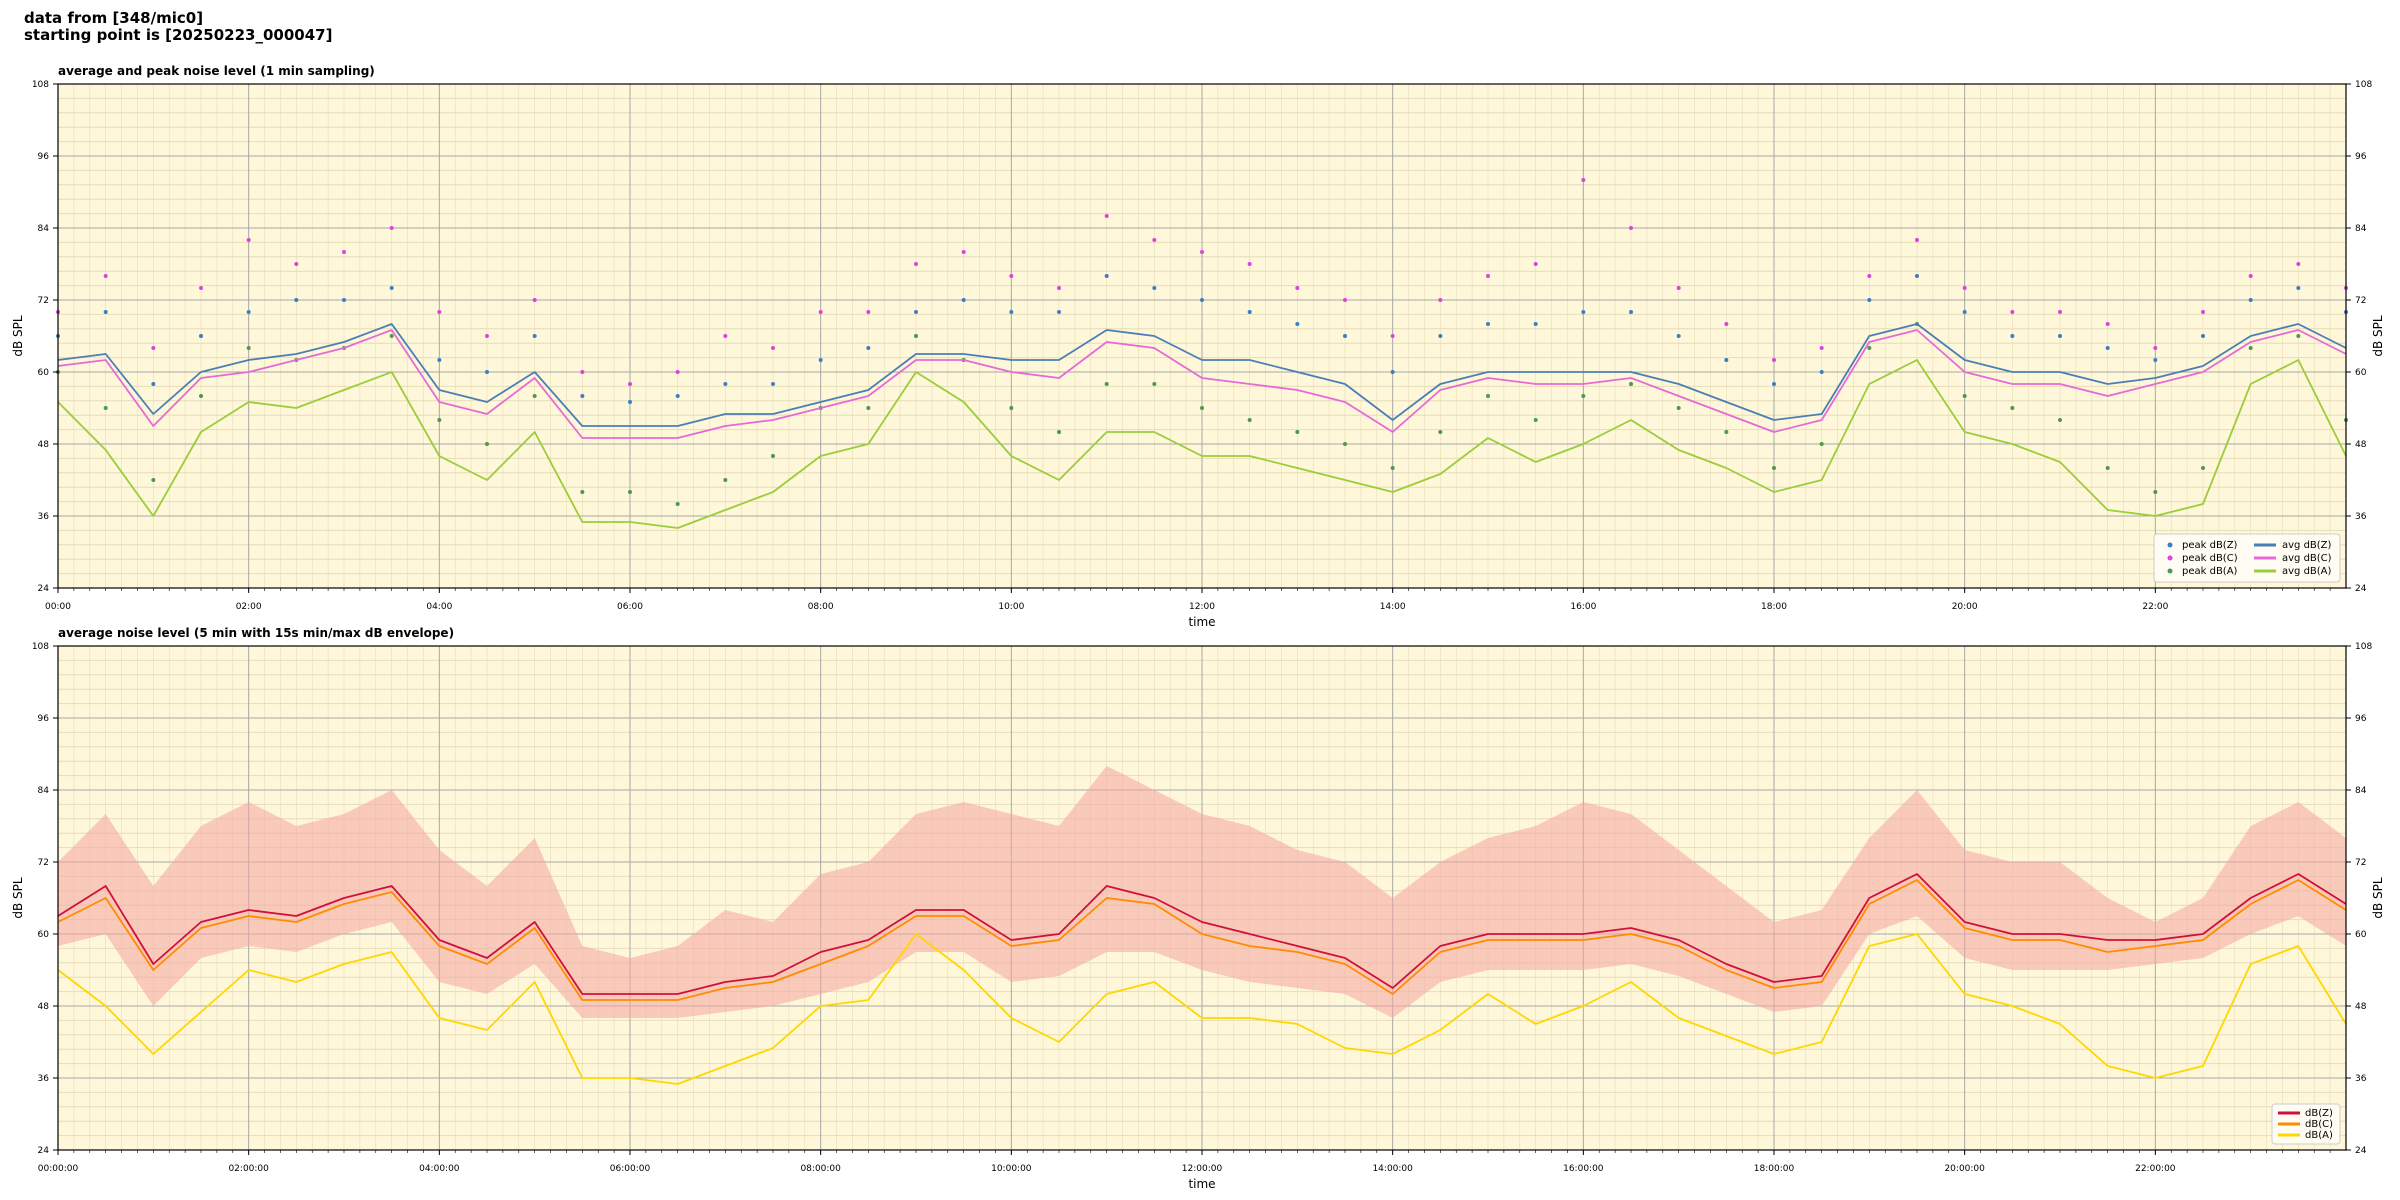 The height and width of the screenshot is (1200, 2400). I want to click on y-tick-label: 48, so click(44, 445).